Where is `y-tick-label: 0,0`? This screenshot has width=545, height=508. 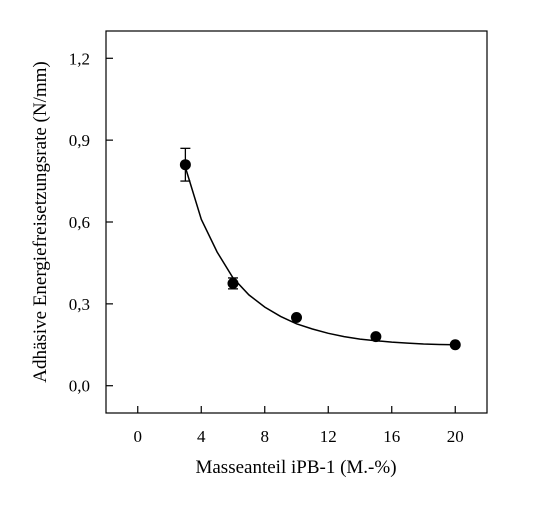
y-tick-label: 0,0 is located at coordinates (79, 386).